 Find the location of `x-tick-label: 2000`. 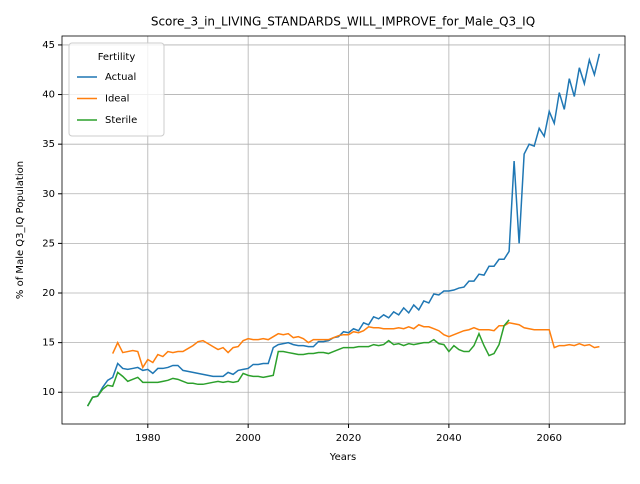

x-tick-label: 2000 is located at coordinates (247, 438).